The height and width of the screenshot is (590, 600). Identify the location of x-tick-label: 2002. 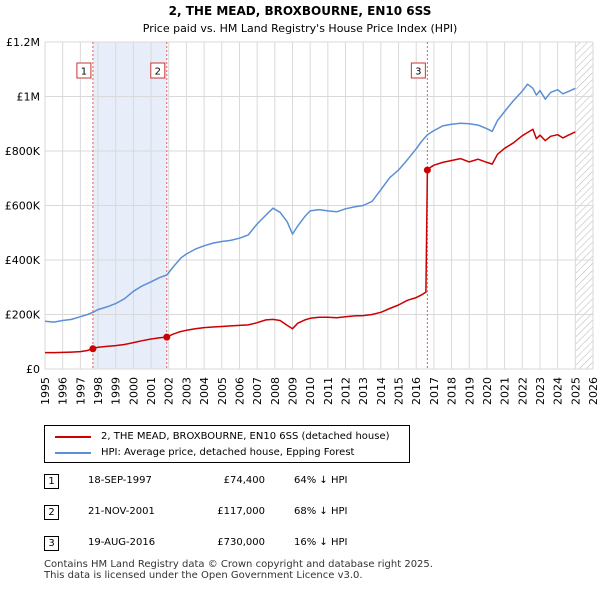
(169, 391).